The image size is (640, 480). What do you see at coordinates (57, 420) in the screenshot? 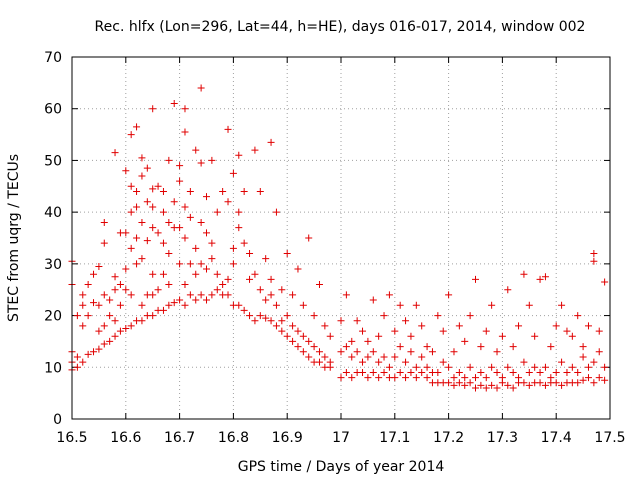
I see `y-tick-label: 0` at bounding box center [57, 420].